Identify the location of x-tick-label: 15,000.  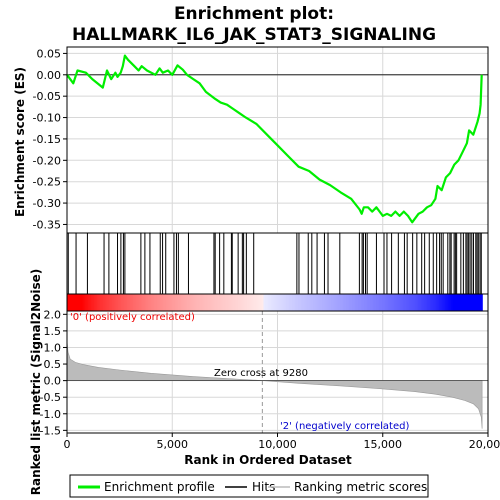
(383, 444).